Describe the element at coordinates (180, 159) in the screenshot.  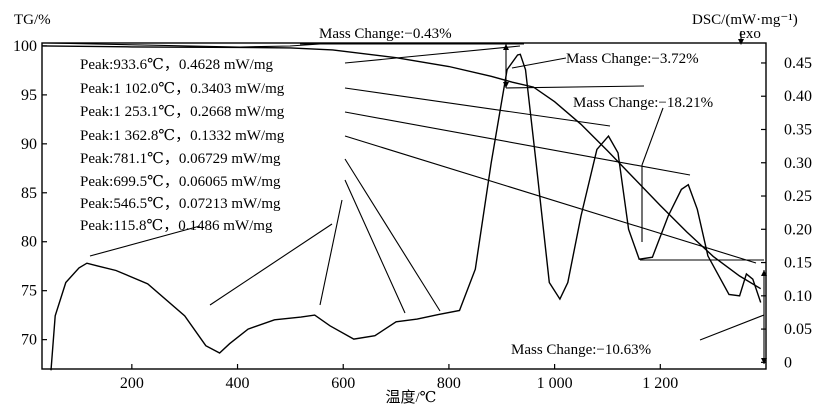
I see `peak-label-5: Peak:781.1℃，0.06729 mW/mg` at that location.